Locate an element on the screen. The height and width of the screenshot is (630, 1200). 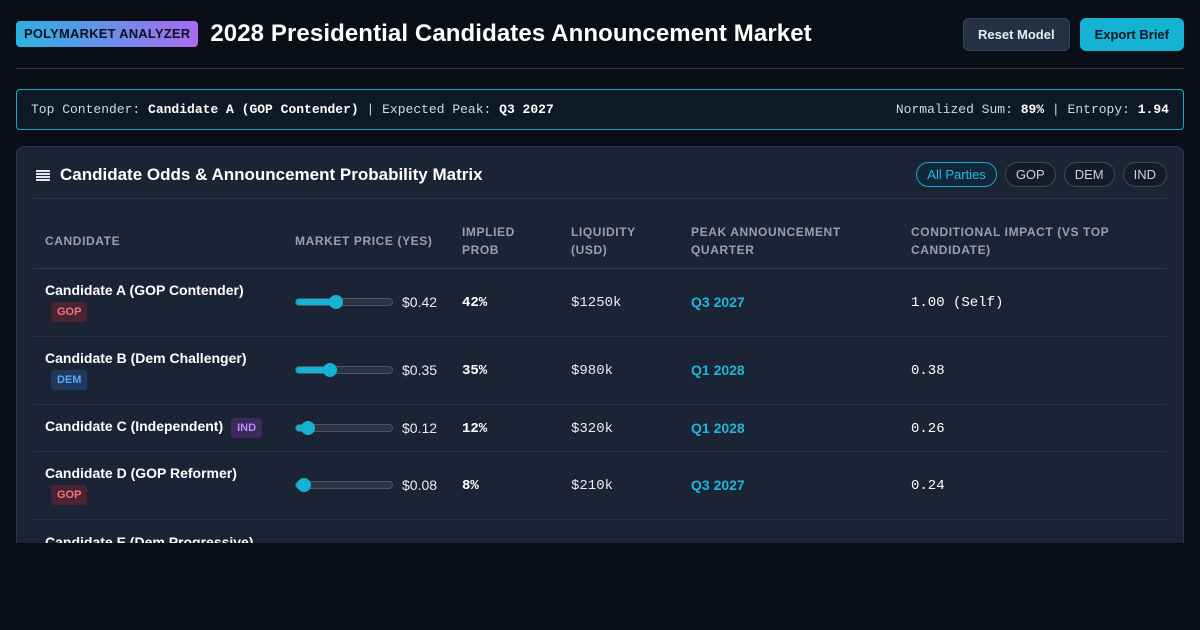
liquidity-value: $980k is located at coordinates (592, 371).